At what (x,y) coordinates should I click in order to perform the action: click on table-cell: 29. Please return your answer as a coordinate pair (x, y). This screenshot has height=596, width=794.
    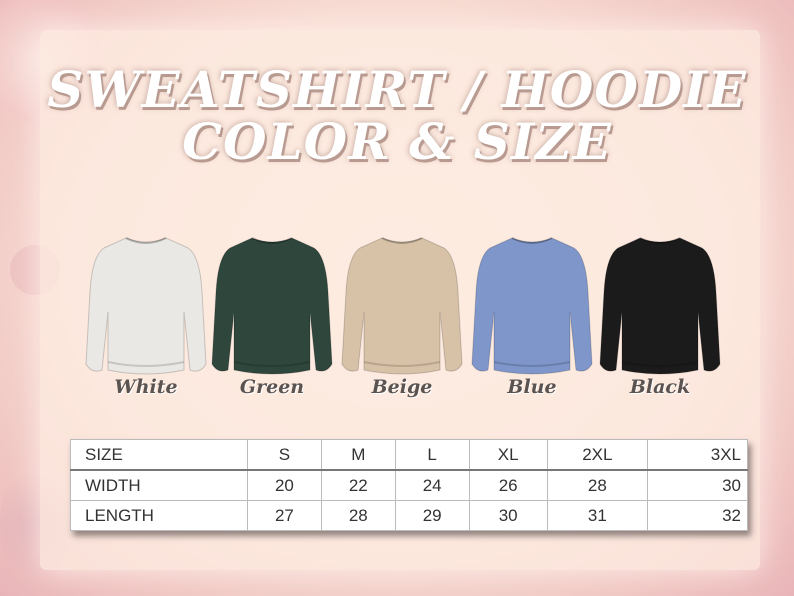
    Looking at the image, I should click on (432, 515).